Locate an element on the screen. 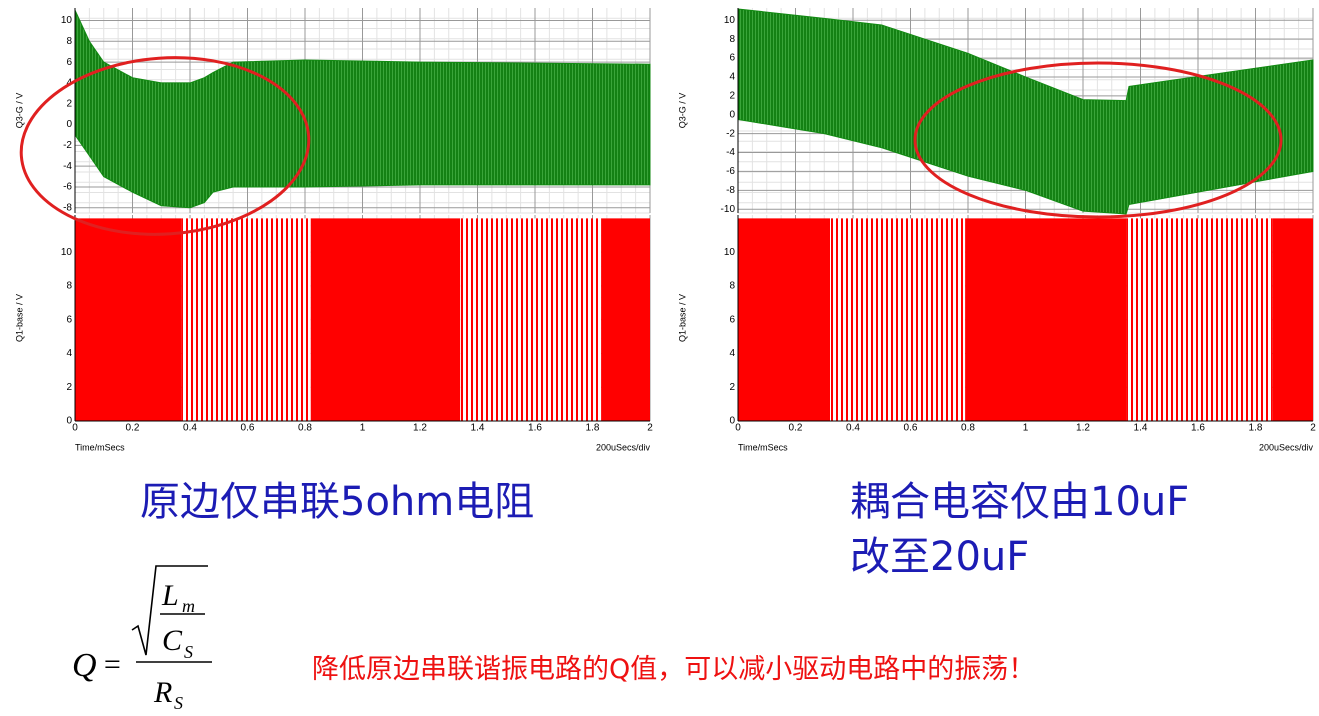  formula-c: C is located at coordinates (172, 640).